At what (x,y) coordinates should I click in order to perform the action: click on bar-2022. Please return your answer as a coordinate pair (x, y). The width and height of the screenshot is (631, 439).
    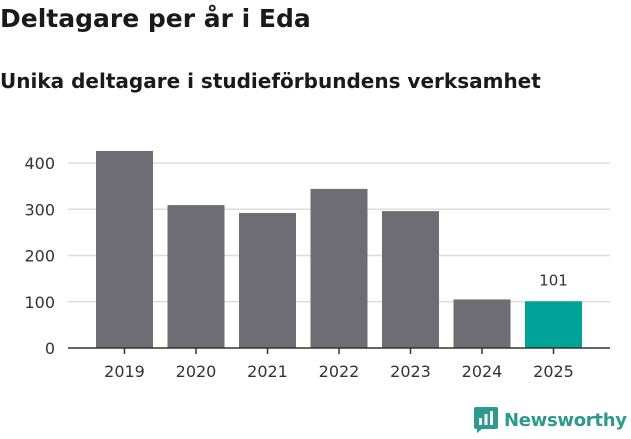
    Looking at the image, I should click on (339, 268).